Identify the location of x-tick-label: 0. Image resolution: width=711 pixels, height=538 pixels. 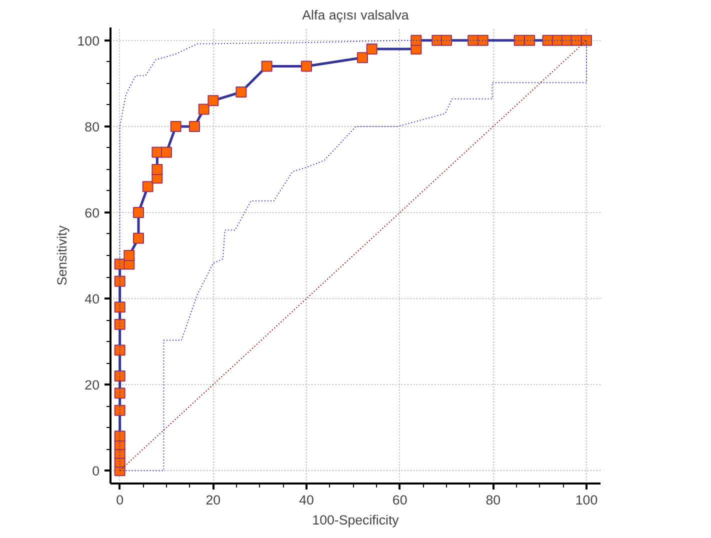
(120, 500).